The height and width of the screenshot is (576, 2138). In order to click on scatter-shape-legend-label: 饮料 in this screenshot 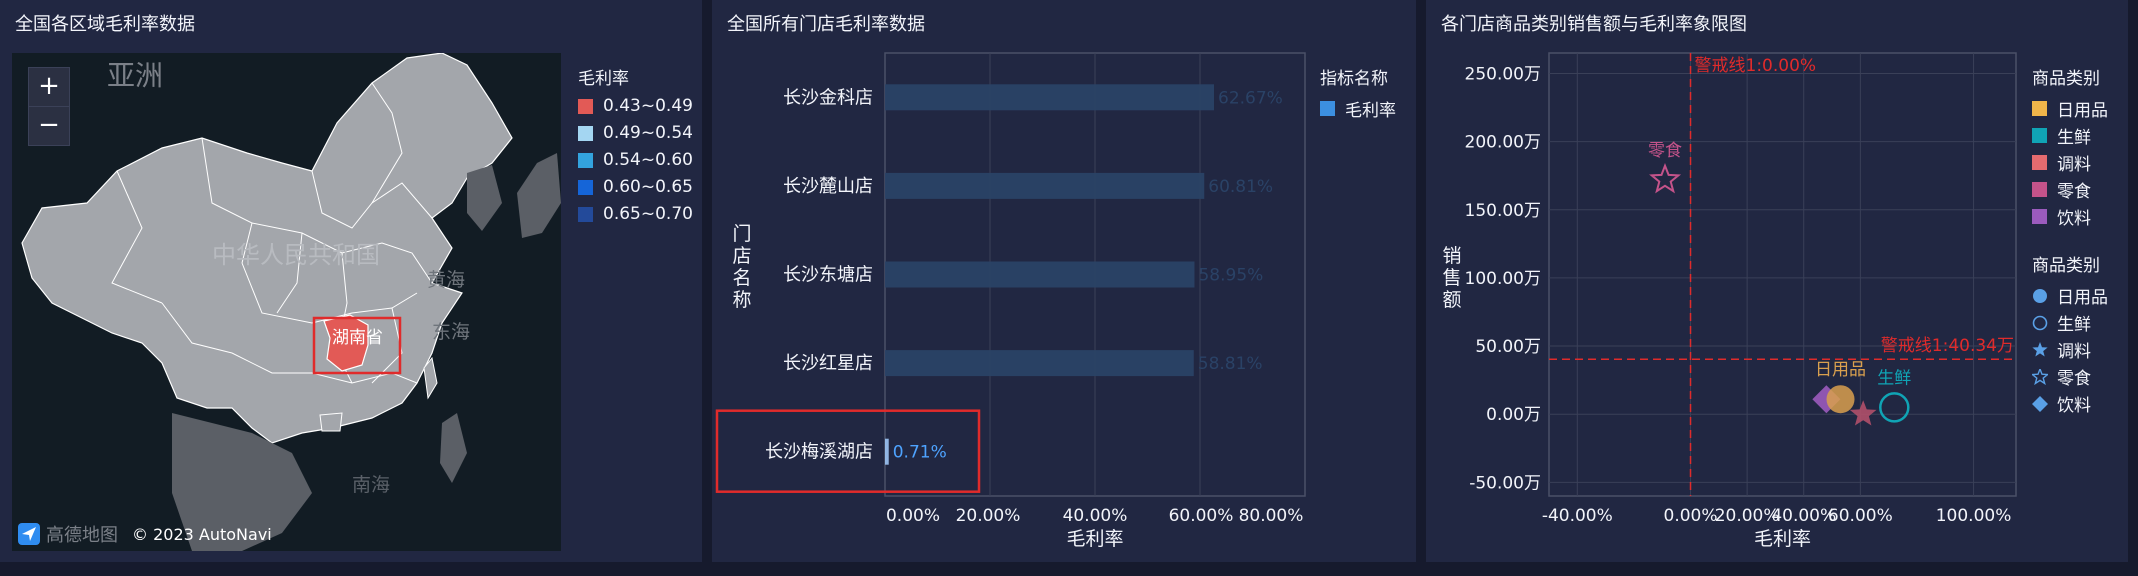, I will do `click(2074, 406)`.